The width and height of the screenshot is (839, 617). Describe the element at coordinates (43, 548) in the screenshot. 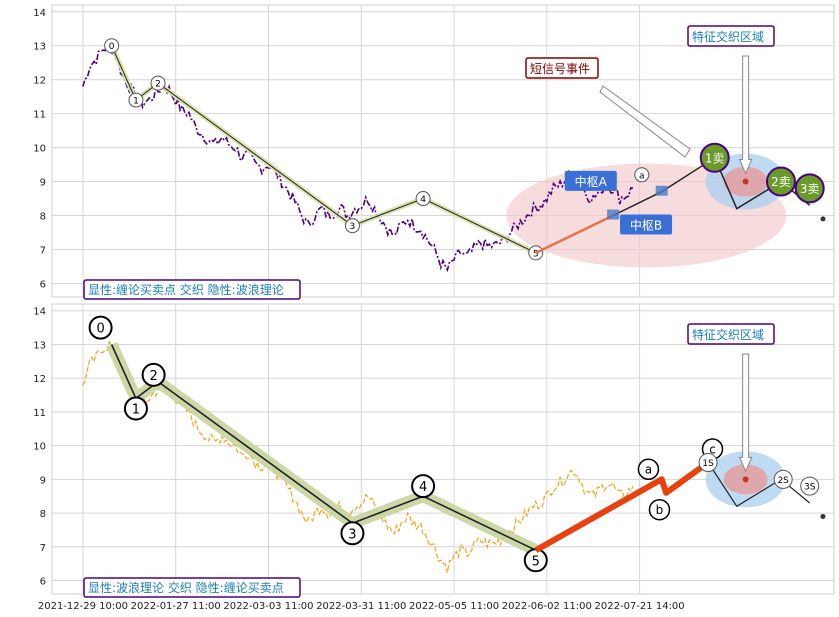

I see `bottom-y-tick-label: 7` at that location.